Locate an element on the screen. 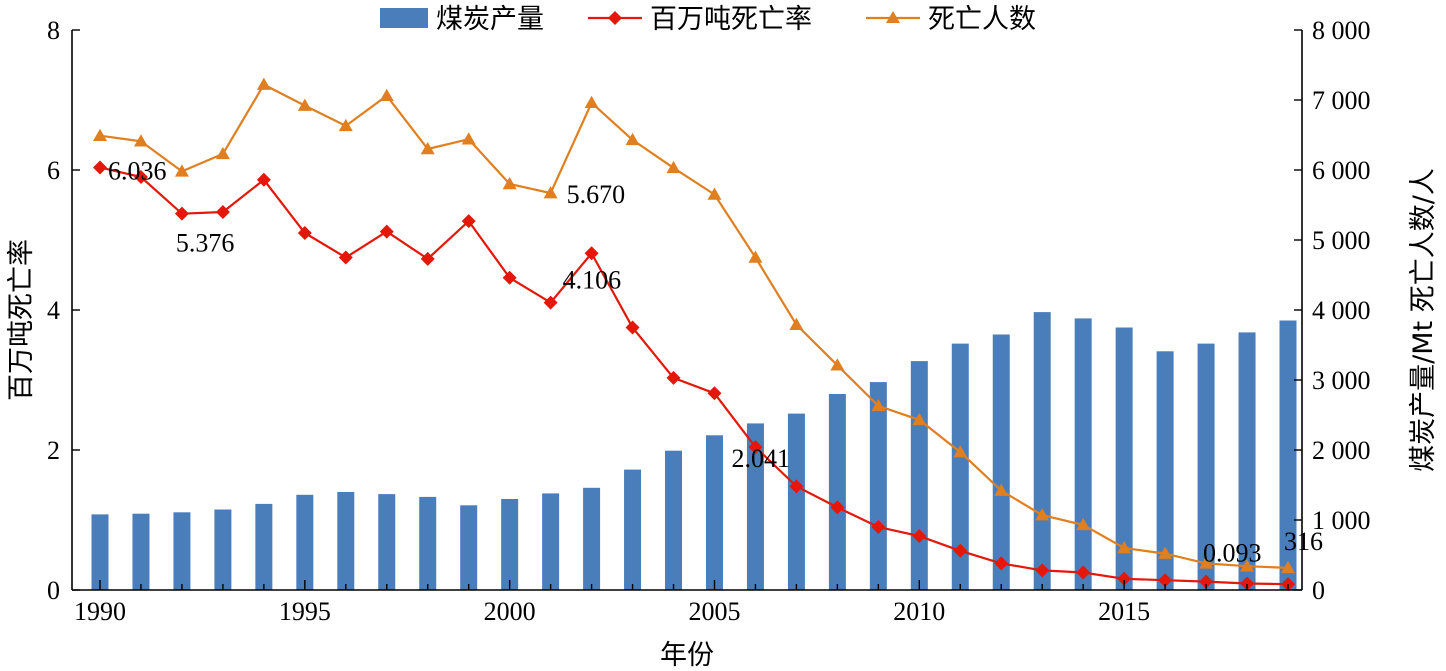  point-rate-2004 is located at coordinates (673, 377).